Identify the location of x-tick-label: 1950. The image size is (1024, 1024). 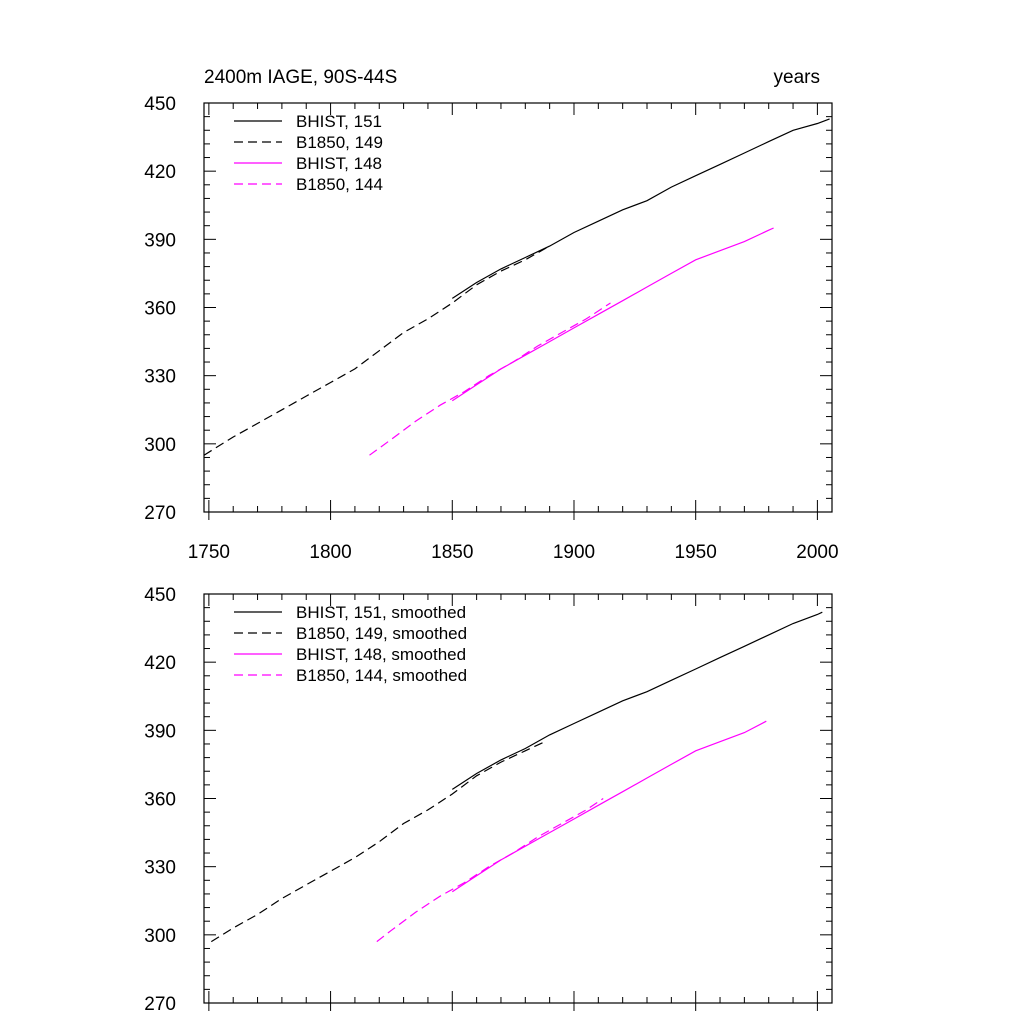
(696, 552).